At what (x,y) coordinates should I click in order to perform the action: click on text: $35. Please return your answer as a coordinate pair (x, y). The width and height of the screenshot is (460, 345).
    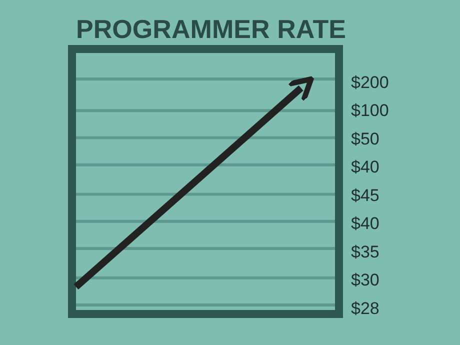
    Looking at the image, I should click on (365, 252).